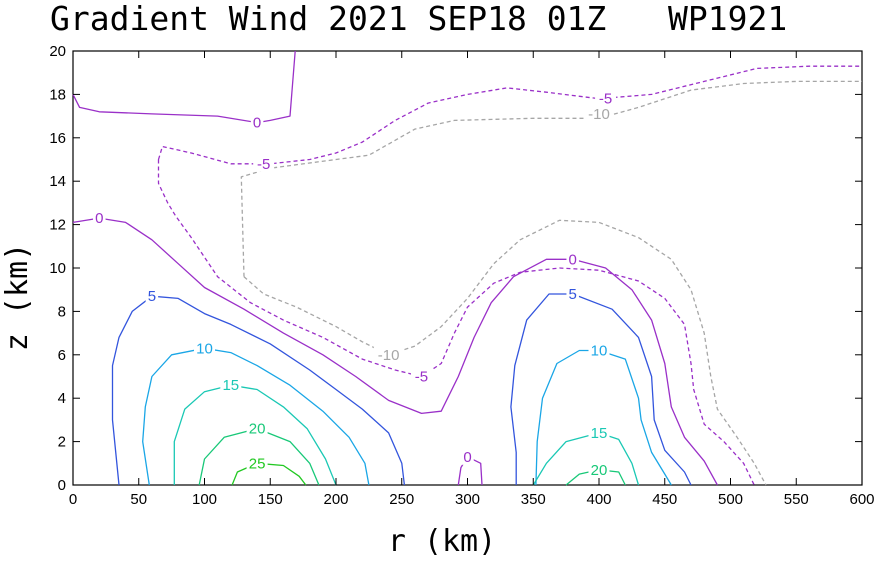 The width and height of the screenshot is (879, 561). What do you see at coordinates (57, 138) in the screenshot?
I see `y-tick-label: 16` at bounding box center [57, 138].